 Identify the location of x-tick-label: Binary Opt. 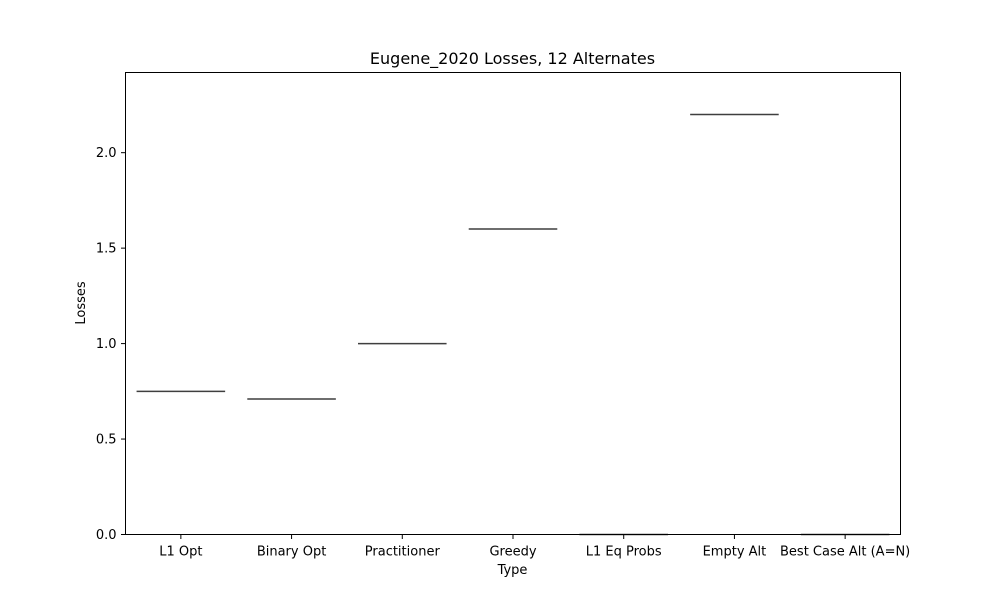
(292, 552).